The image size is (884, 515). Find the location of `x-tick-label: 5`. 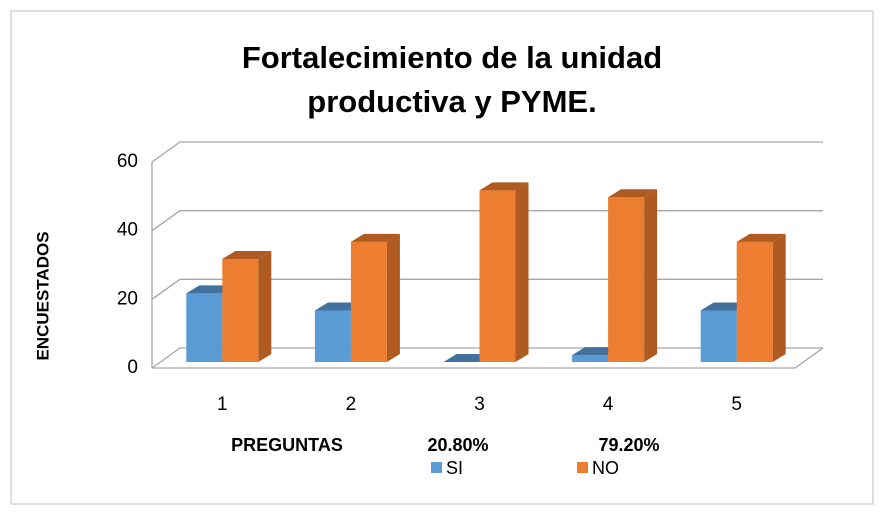

x-tick-label: 5 is located at coordinates (736, 404).